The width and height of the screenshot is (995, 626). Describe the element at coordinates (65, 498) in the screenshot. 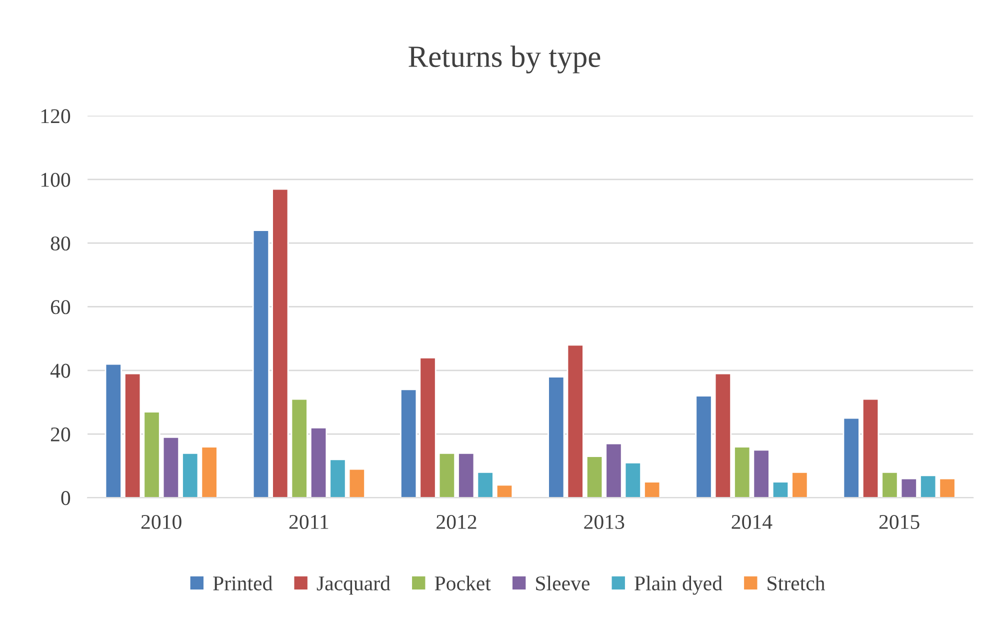

I see `y-tick-label: 0` at that location.